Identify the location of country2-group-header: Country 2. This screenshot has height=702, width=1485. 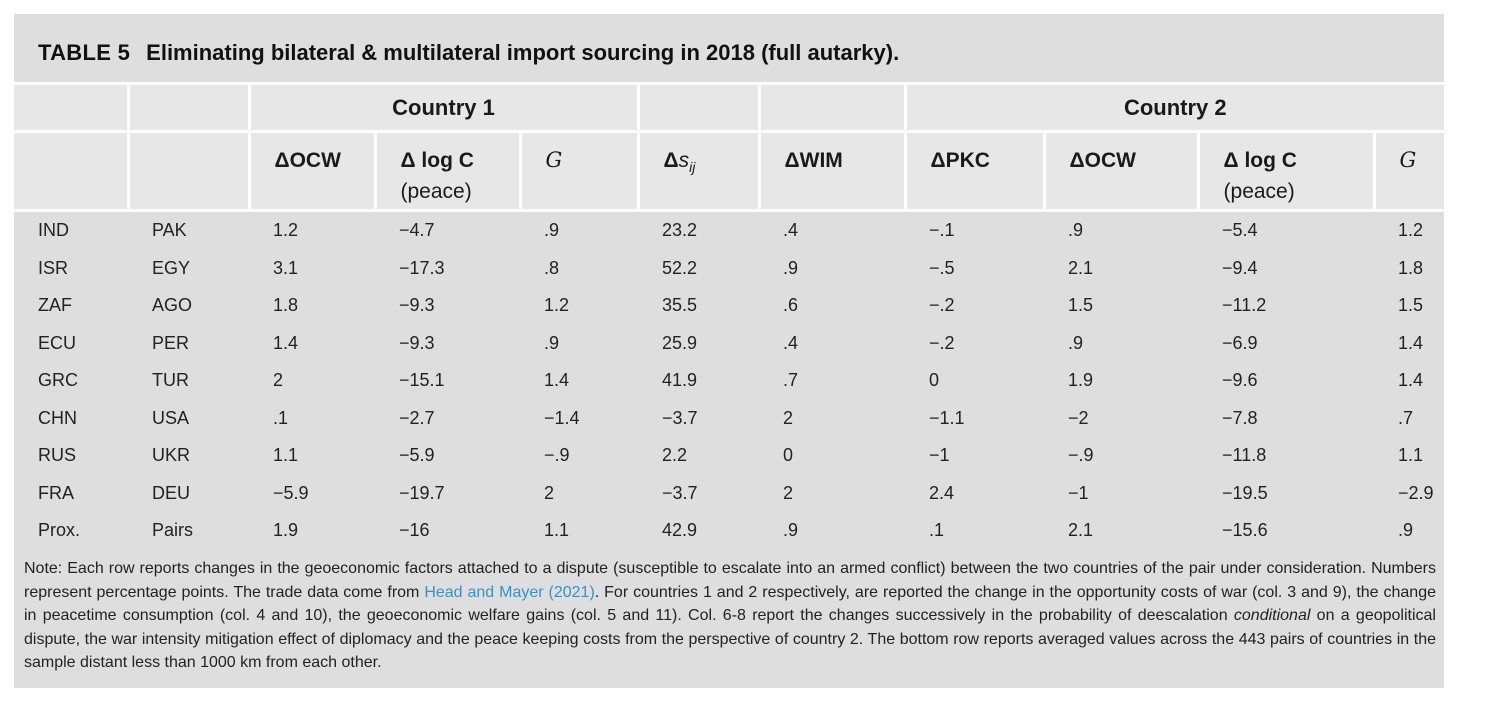
(1175, 107).